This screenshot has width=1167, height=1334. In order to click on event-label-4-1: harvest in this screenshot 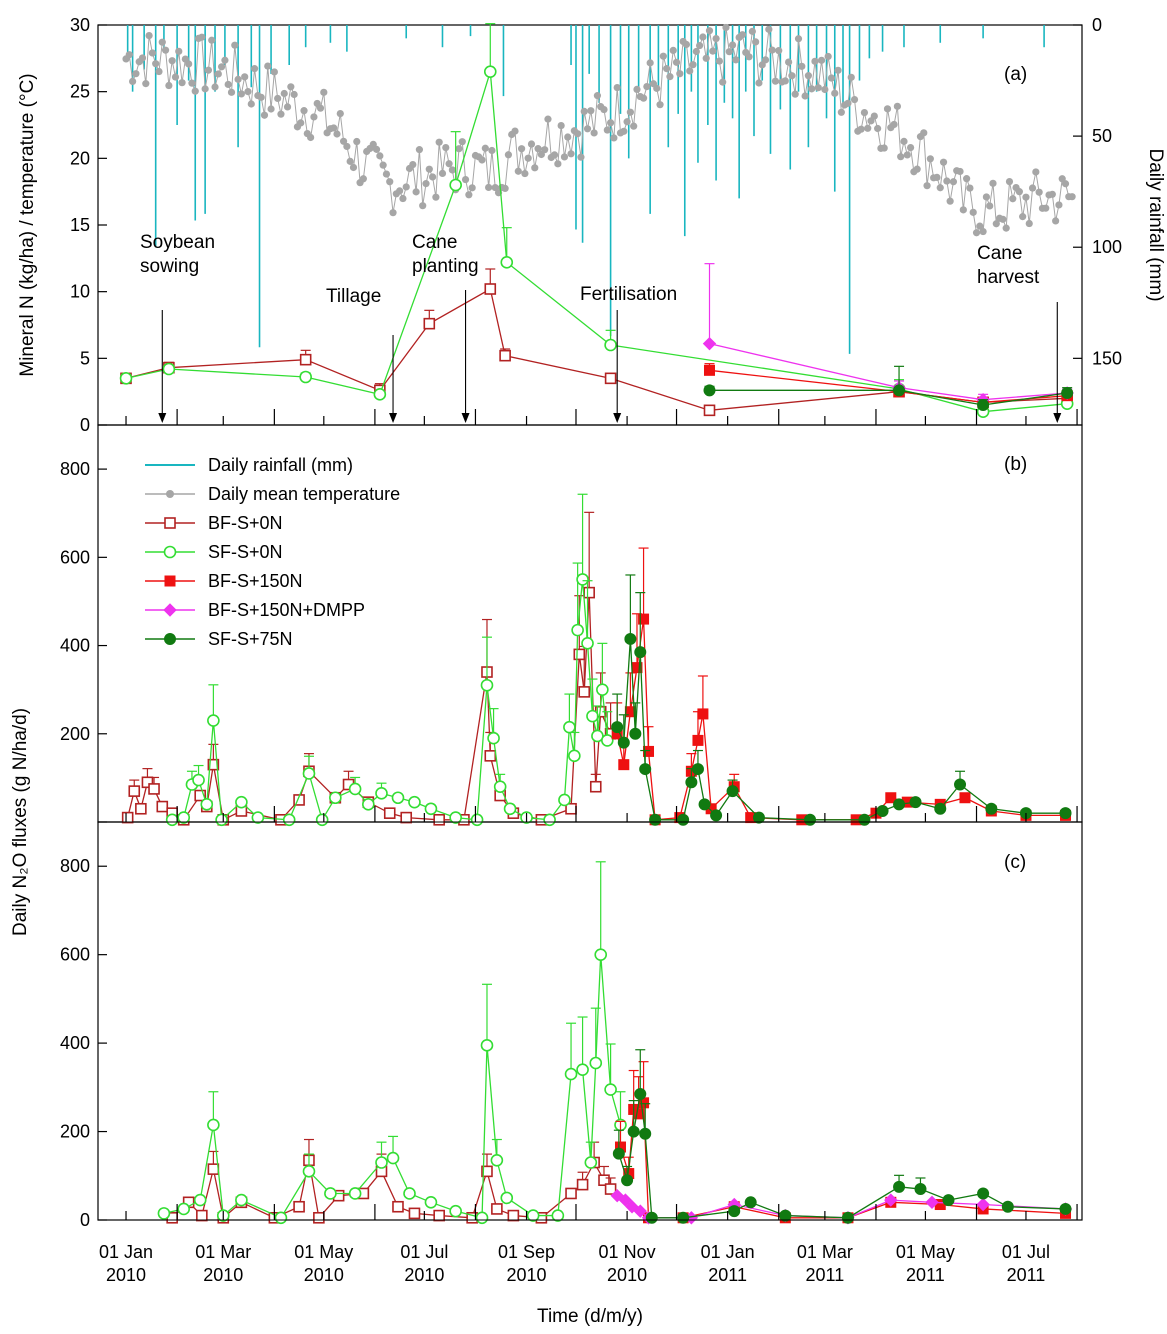, I will do `click(1008, 277)`.